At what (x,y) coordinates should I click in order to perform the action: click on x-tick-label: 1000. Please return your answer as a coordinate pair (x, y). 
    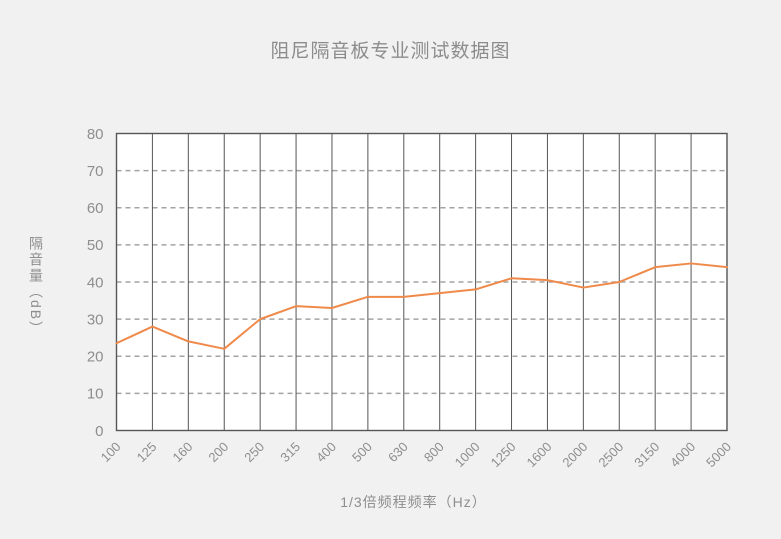
    Looking at the image, I should click on (467, 454).